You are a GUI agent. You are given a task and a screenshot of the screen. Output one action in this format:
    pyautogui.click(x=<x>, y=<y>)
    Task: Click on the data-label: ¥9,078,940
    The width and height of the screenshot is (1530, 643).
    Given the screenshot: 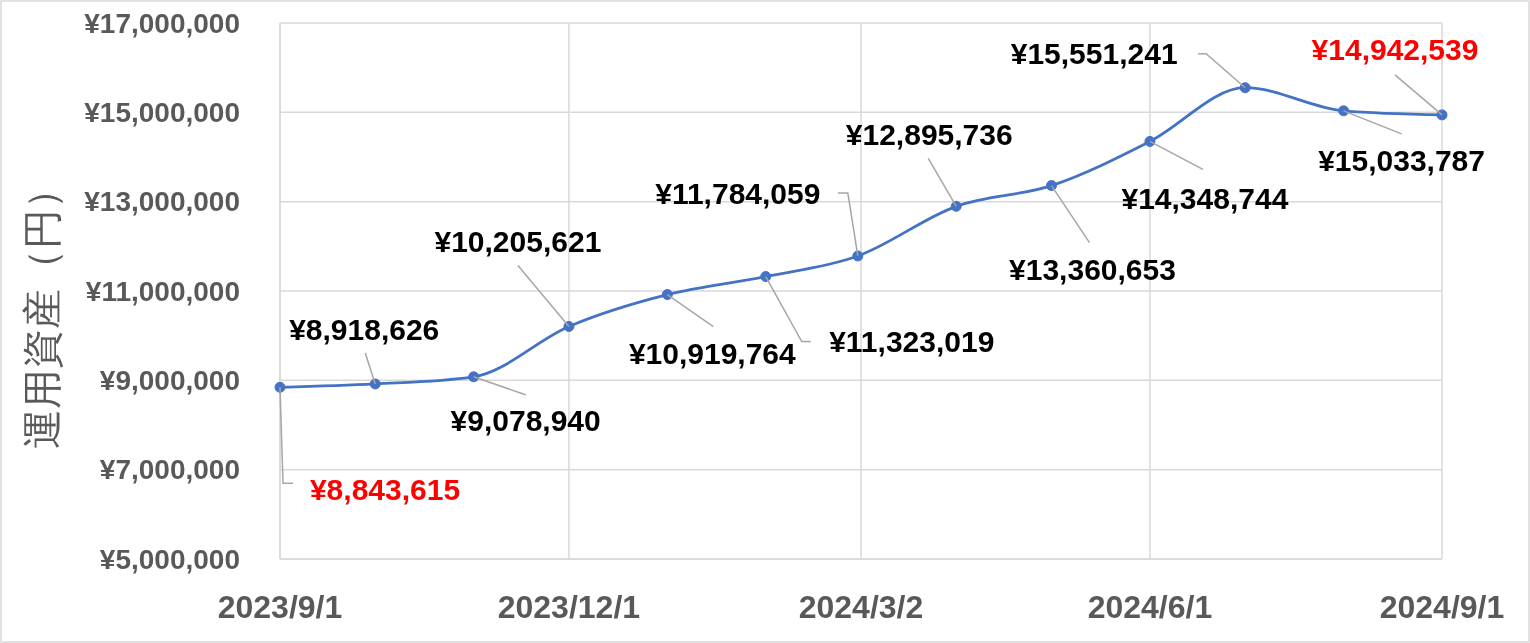 What is the action you would take?
    pyautogui.click(x=525, y=421)
    